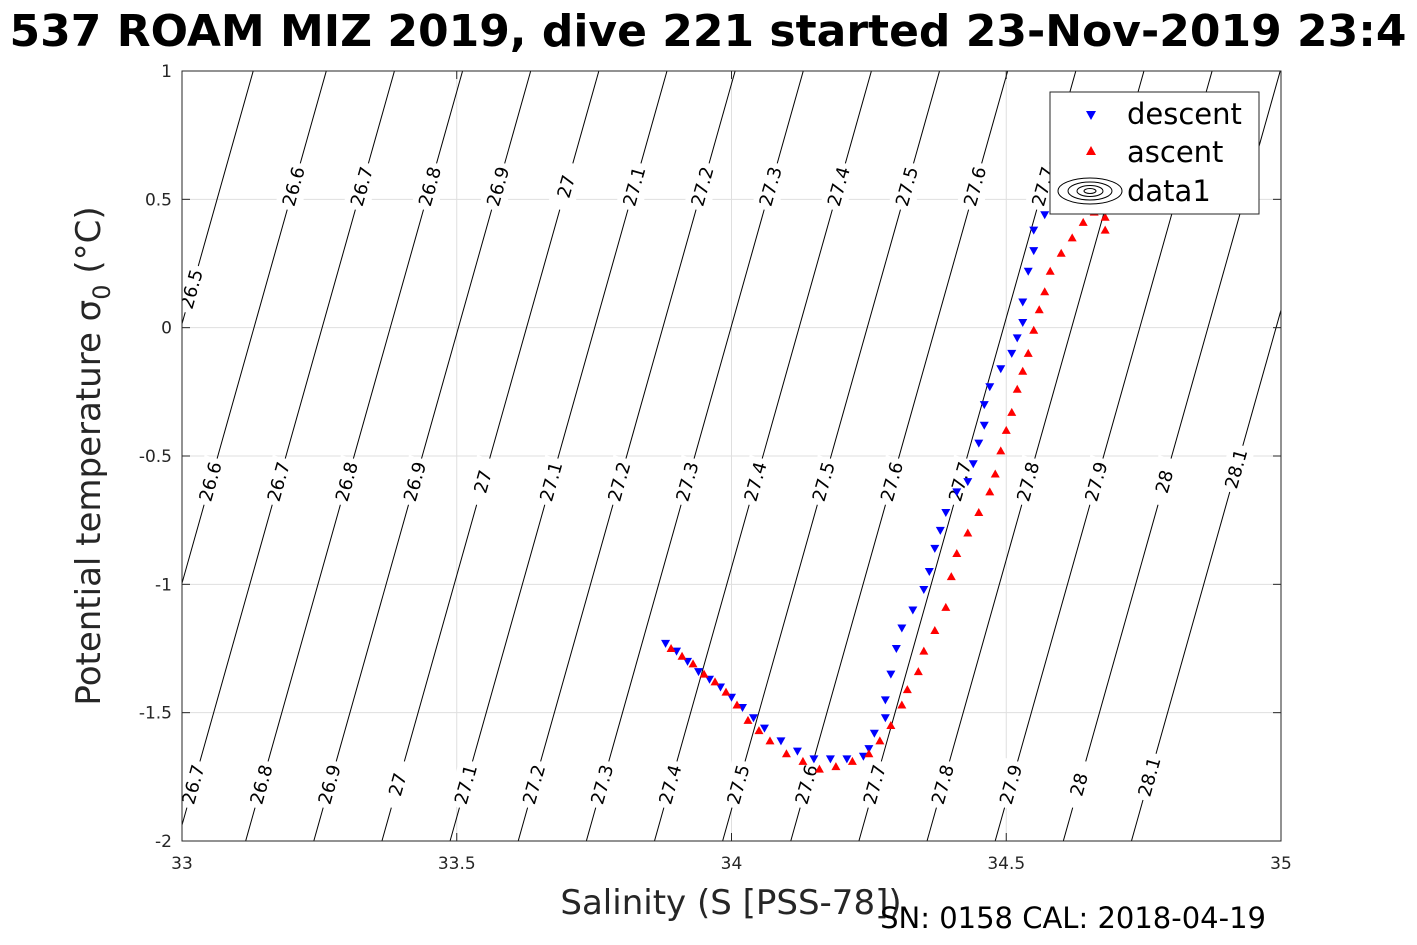  I want to click on y-axis-label-unit: (°C), so click(89, 245).